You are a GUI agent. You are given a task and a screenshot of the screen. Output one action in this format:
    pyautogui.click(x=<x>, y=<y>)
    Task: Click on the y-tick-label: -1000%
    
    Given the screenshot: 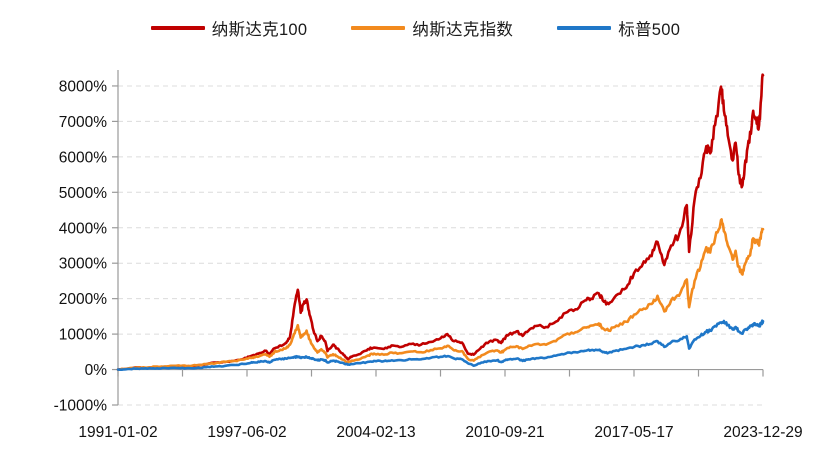 What is the action you would take?
    pyautogui.click(x=81, y=406)
    